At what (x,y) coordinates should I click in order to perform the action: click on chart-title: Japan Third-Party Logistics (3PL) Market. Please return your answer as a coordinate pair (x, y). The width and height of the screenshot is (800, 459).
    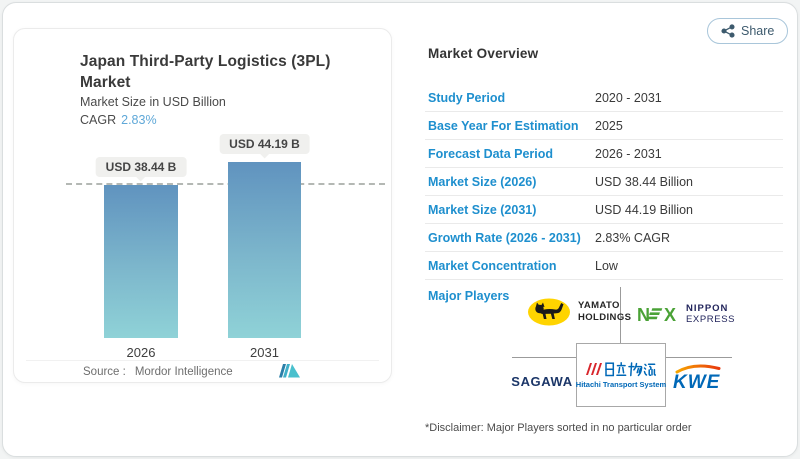
    Looking at the image, I should click on (205, 72).